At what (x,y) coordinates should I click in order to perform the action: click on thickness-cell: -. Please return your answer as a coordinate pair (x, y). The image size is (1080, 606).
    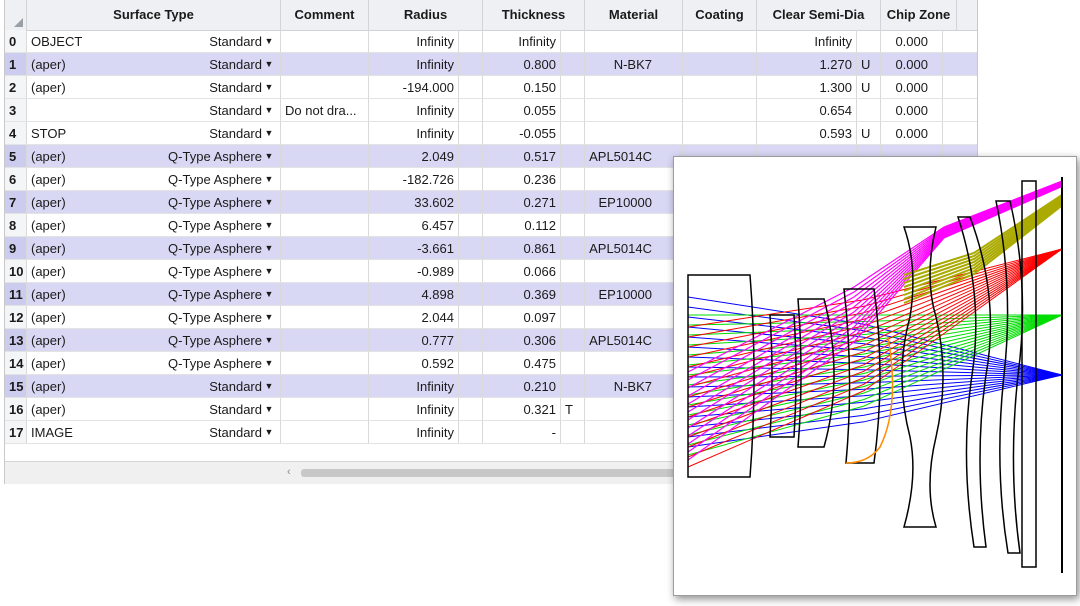
    Looking at the image, I should click on (522, 432).